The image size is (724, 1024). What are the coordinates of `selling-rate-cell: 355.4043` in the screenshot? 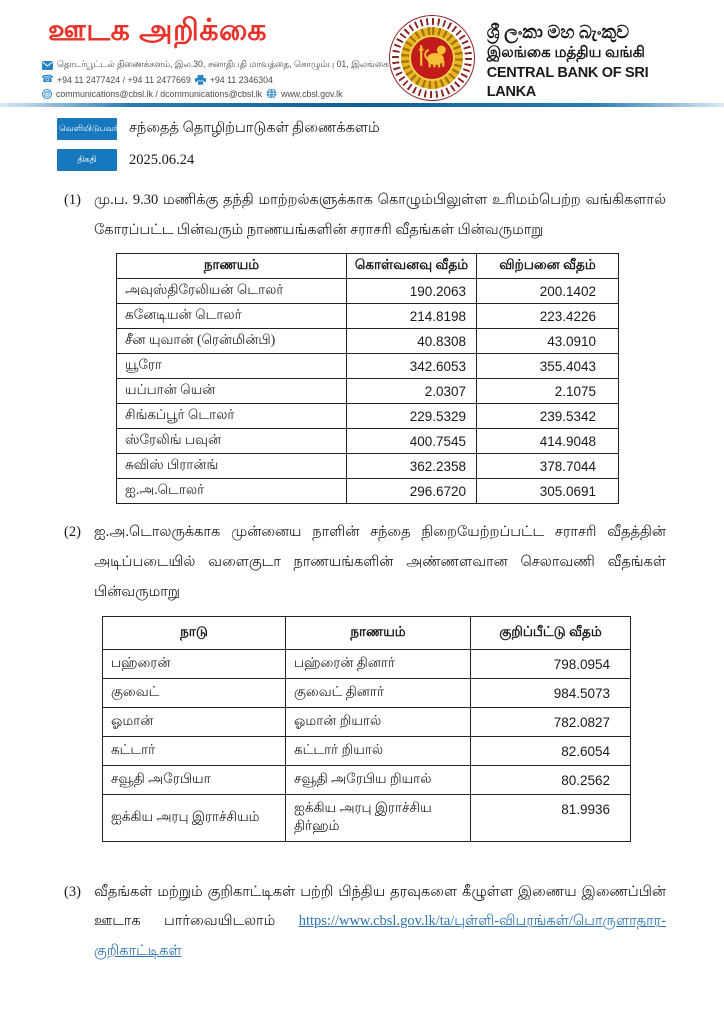 It's located at (547, 366).